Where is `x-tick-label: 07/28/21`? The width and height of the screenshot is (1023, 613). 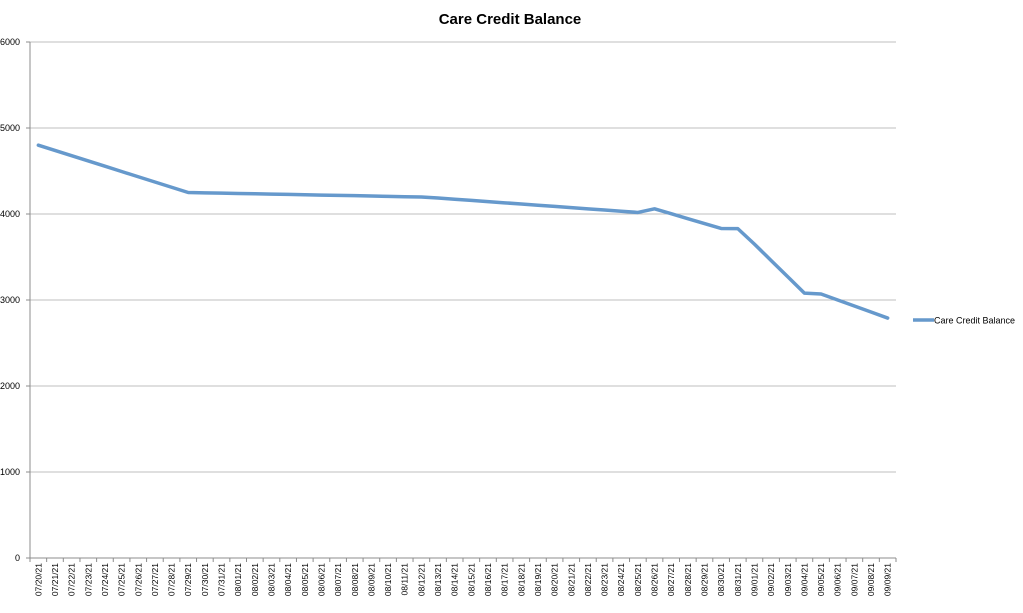
x-tick-label: 07/28/21 is located at coordinates (172, 579).